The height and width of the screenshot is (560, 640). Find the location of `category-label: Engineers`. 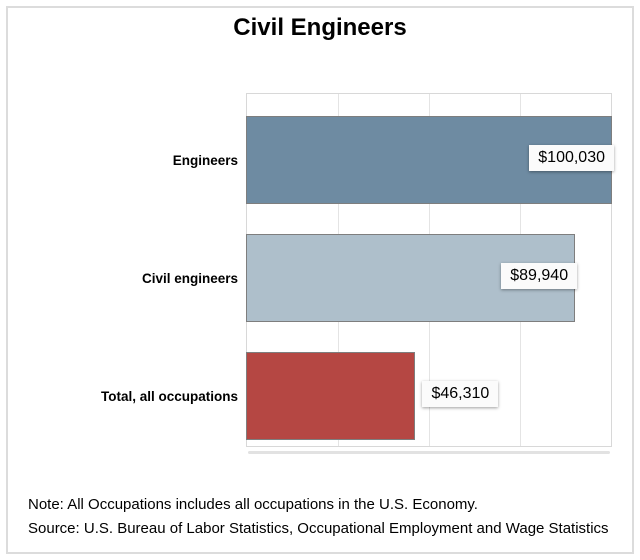

category-label: Engineers is located at coordinates (205, 160).